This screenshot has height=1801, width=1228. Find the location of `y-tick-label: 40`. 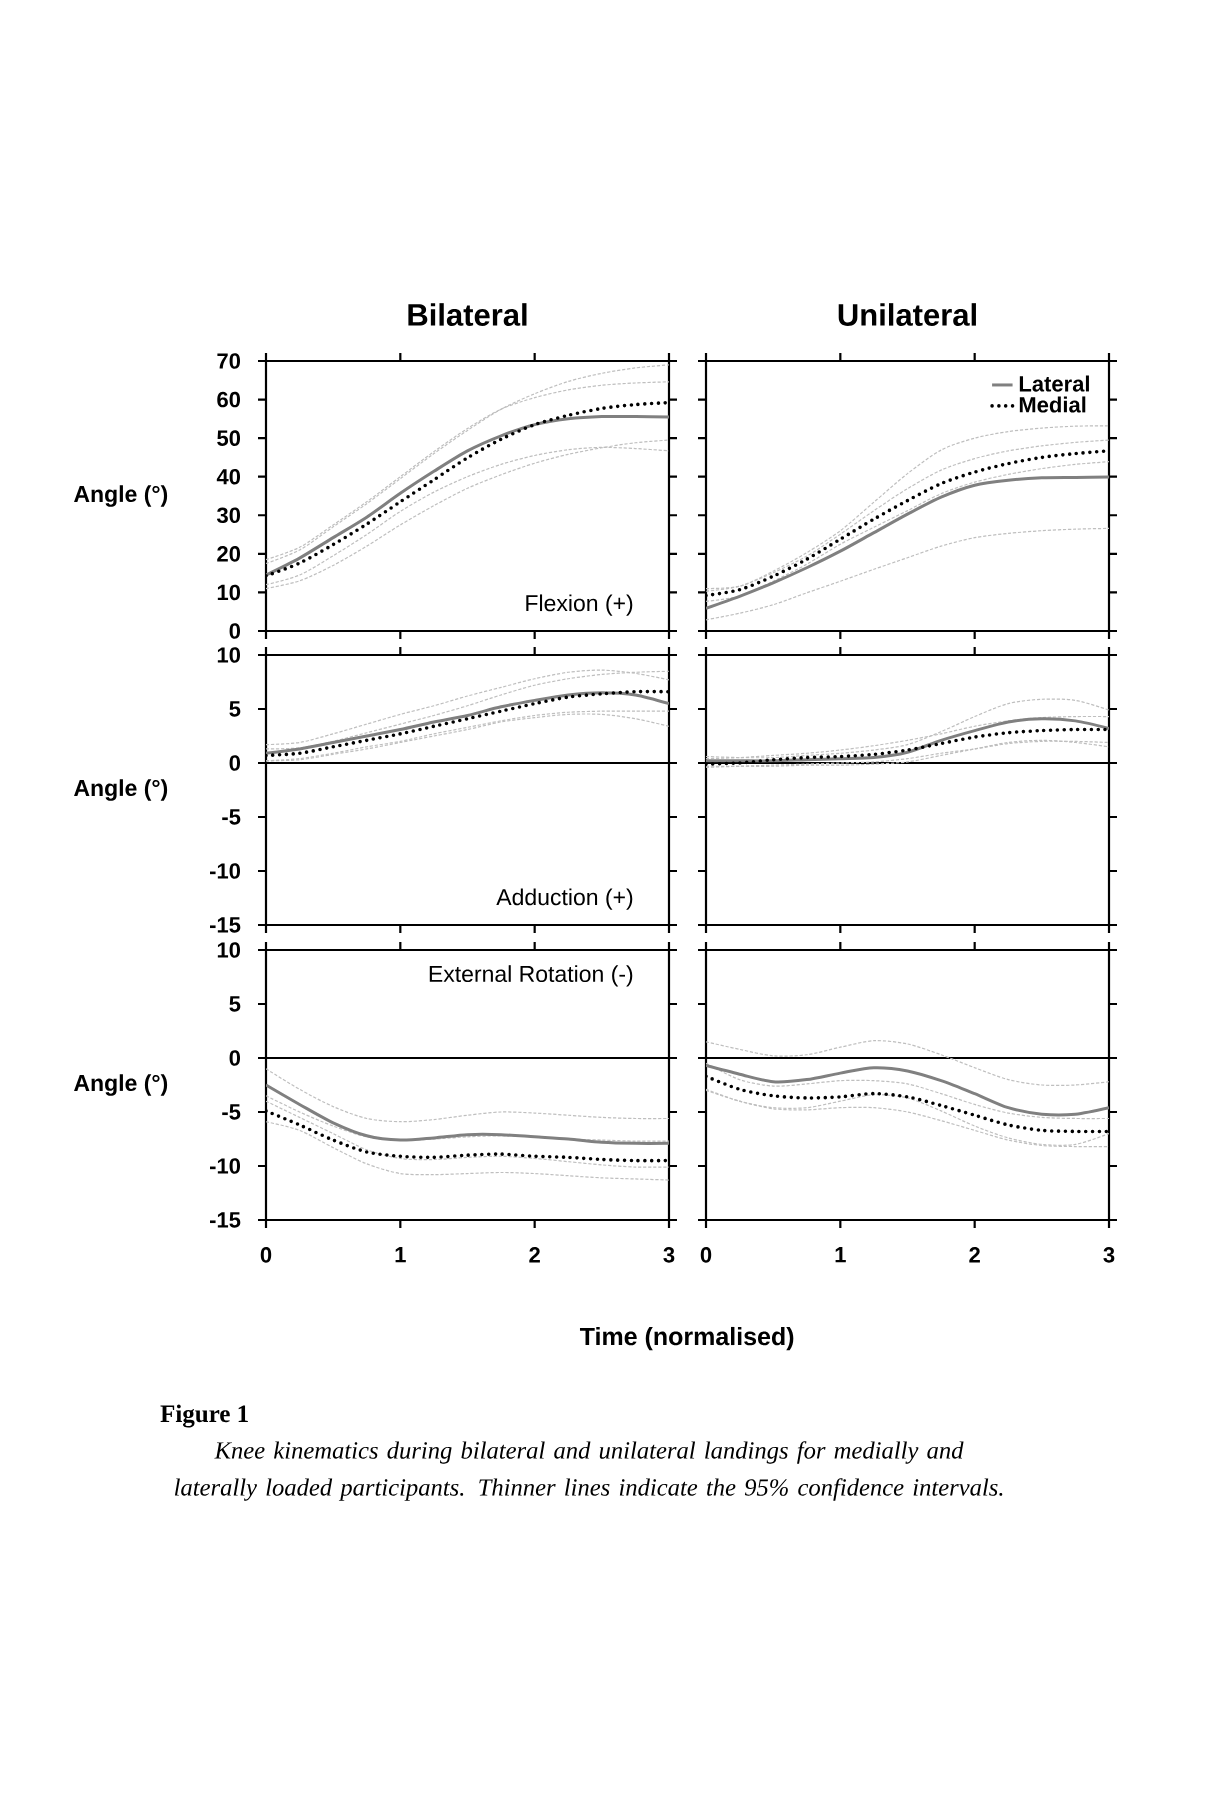

y-tick-label: 40 is located at coordinates (228, 476).